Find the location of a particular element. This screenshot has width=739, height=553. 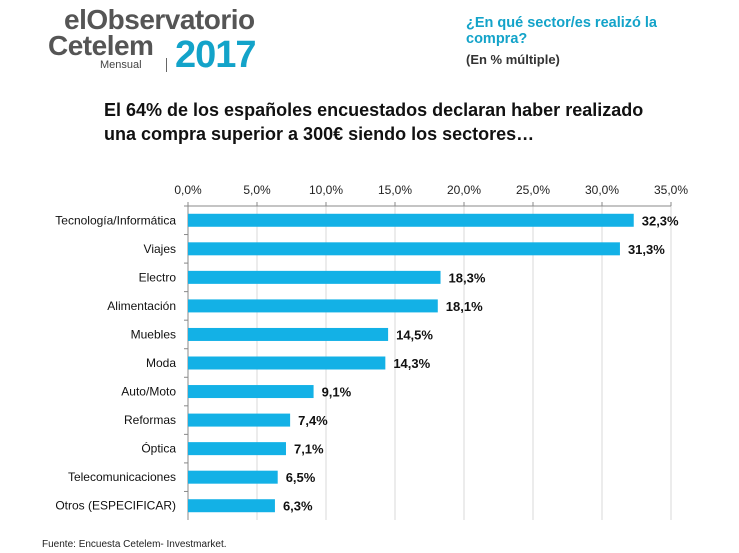

category-label: Auto/Moto is located at coordinates (148, 392).